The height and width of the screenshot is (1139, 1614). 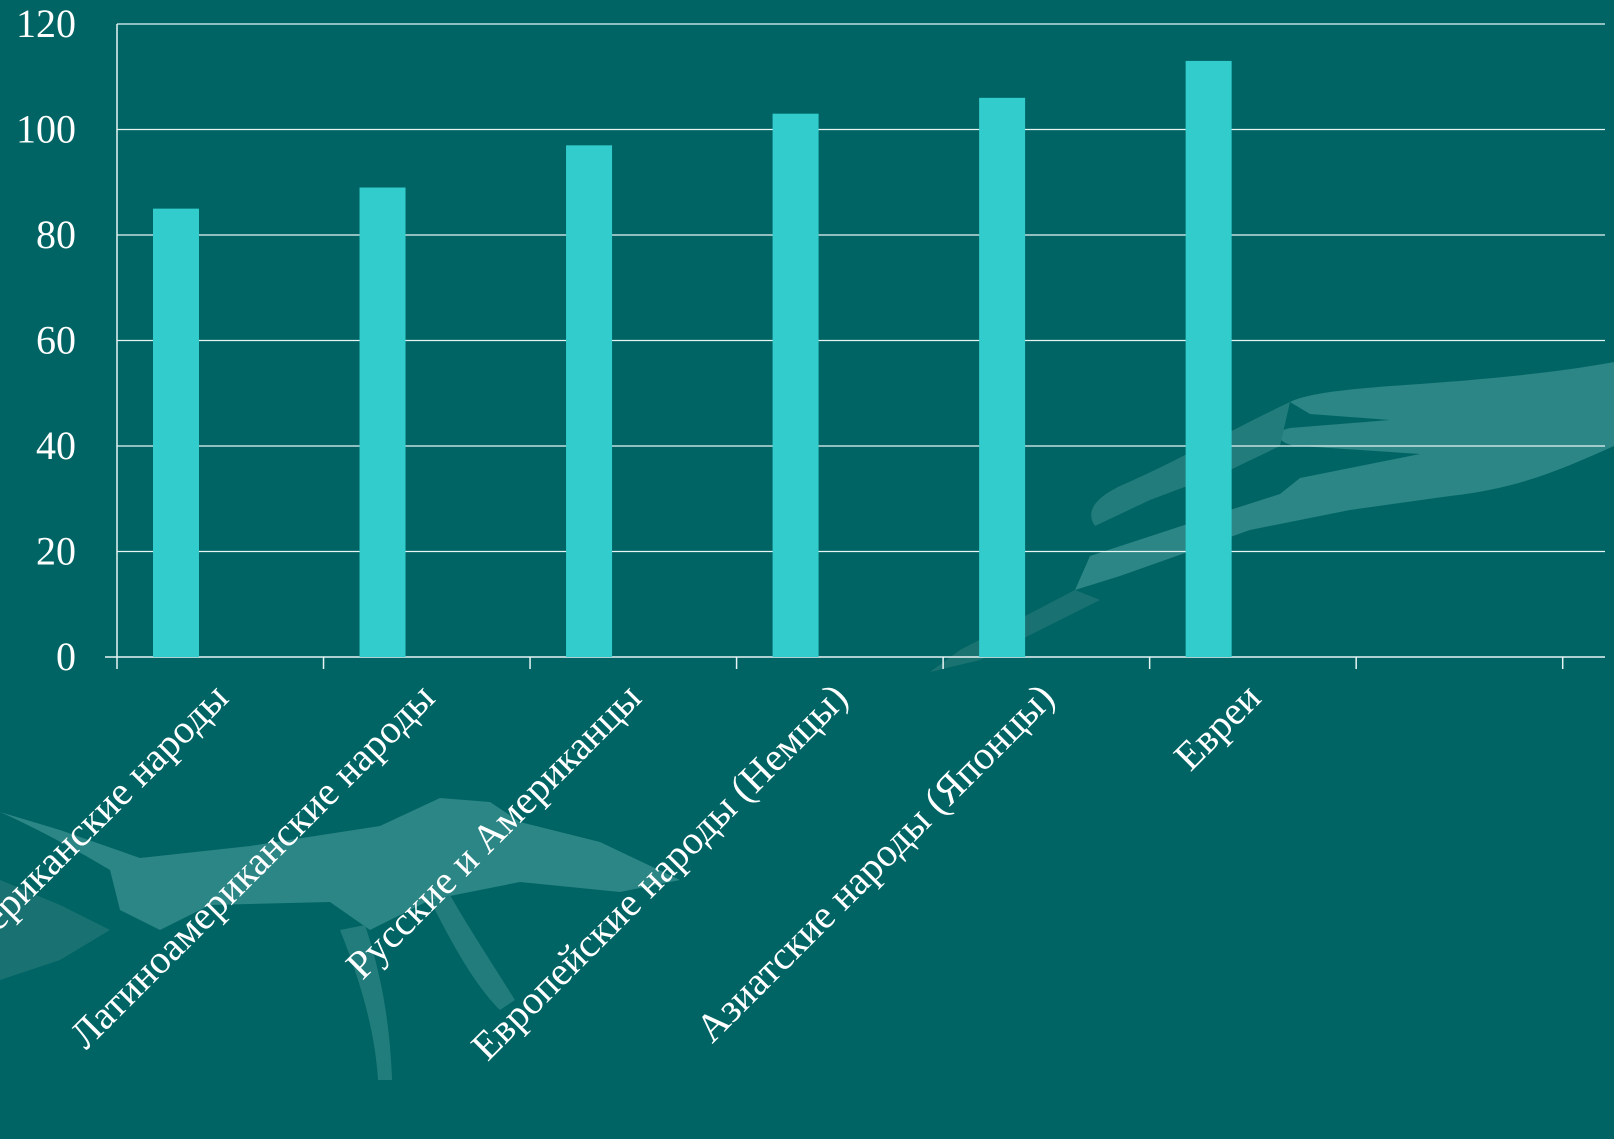 I want to click on y-tick-label: 80, so click(x=56, y=234).